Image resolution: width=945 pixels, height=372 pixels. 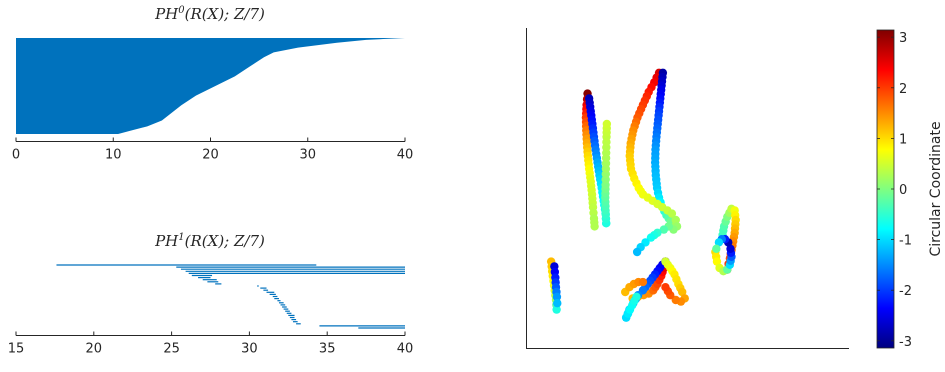 What do you see at coordinates (210, 155) in the screenshot?
I see `ph0-tick-label: 20` at bounding box center [210, 155].